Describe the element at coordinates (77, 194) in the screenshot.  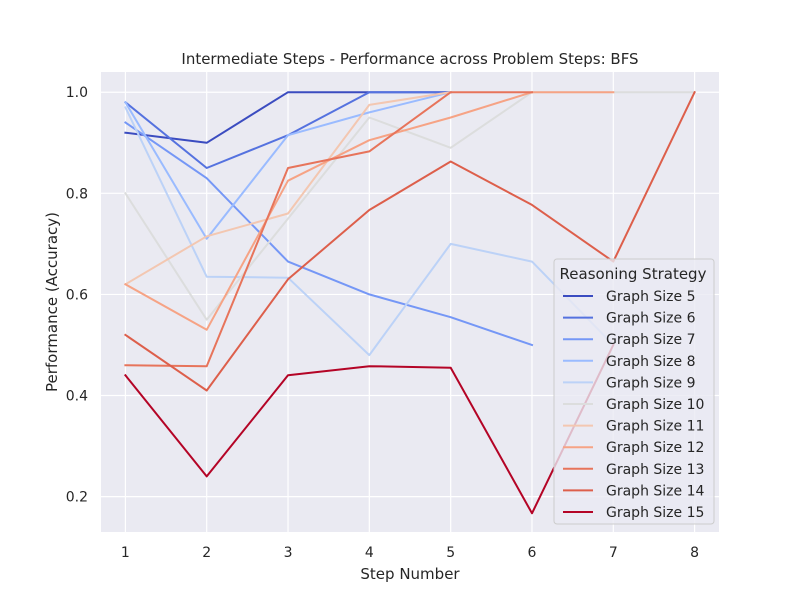
I see `y-tick-label: 0.8` at that location.